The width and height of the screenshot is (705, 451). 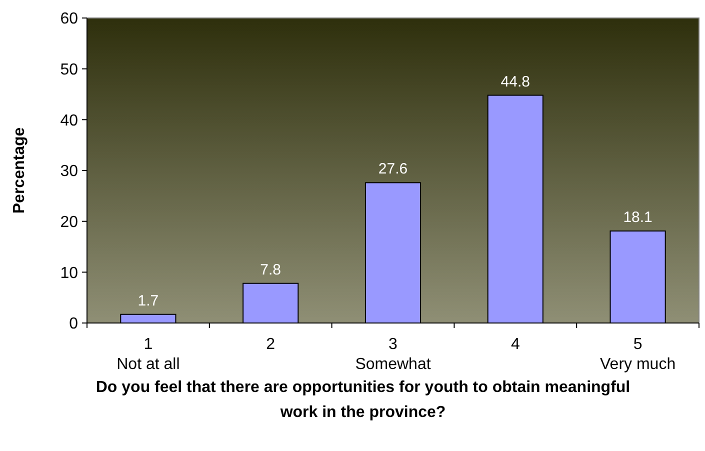 I want to click on y-tick-label: 10, so click(x=69, y=273).